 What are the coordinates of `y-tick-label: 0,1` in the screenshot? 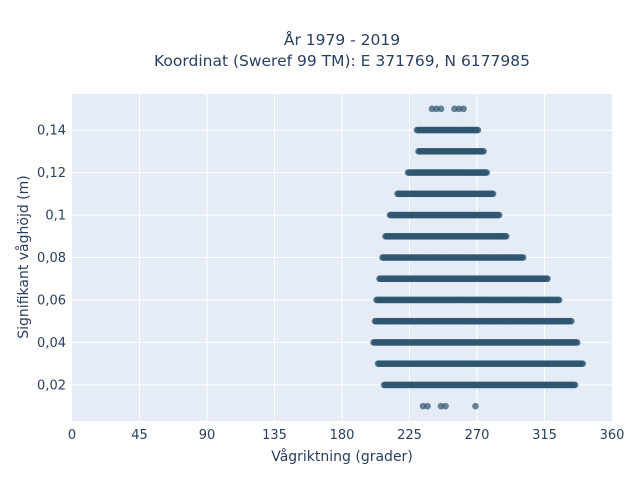 It's located at (55, 216).